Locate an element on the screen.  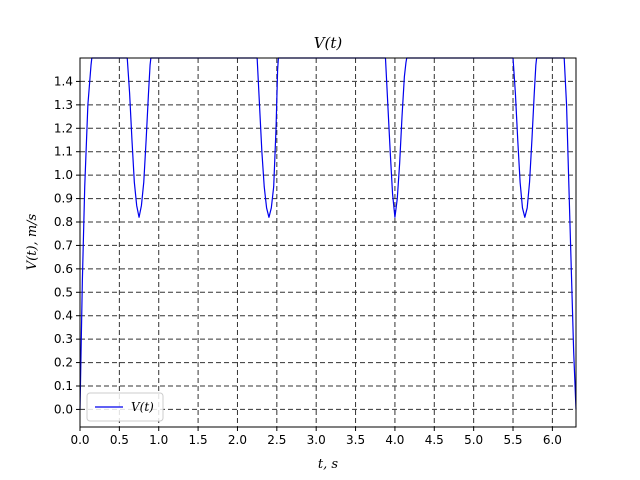
x-tick-label: 4.5 is located at coordinates (434, 440).